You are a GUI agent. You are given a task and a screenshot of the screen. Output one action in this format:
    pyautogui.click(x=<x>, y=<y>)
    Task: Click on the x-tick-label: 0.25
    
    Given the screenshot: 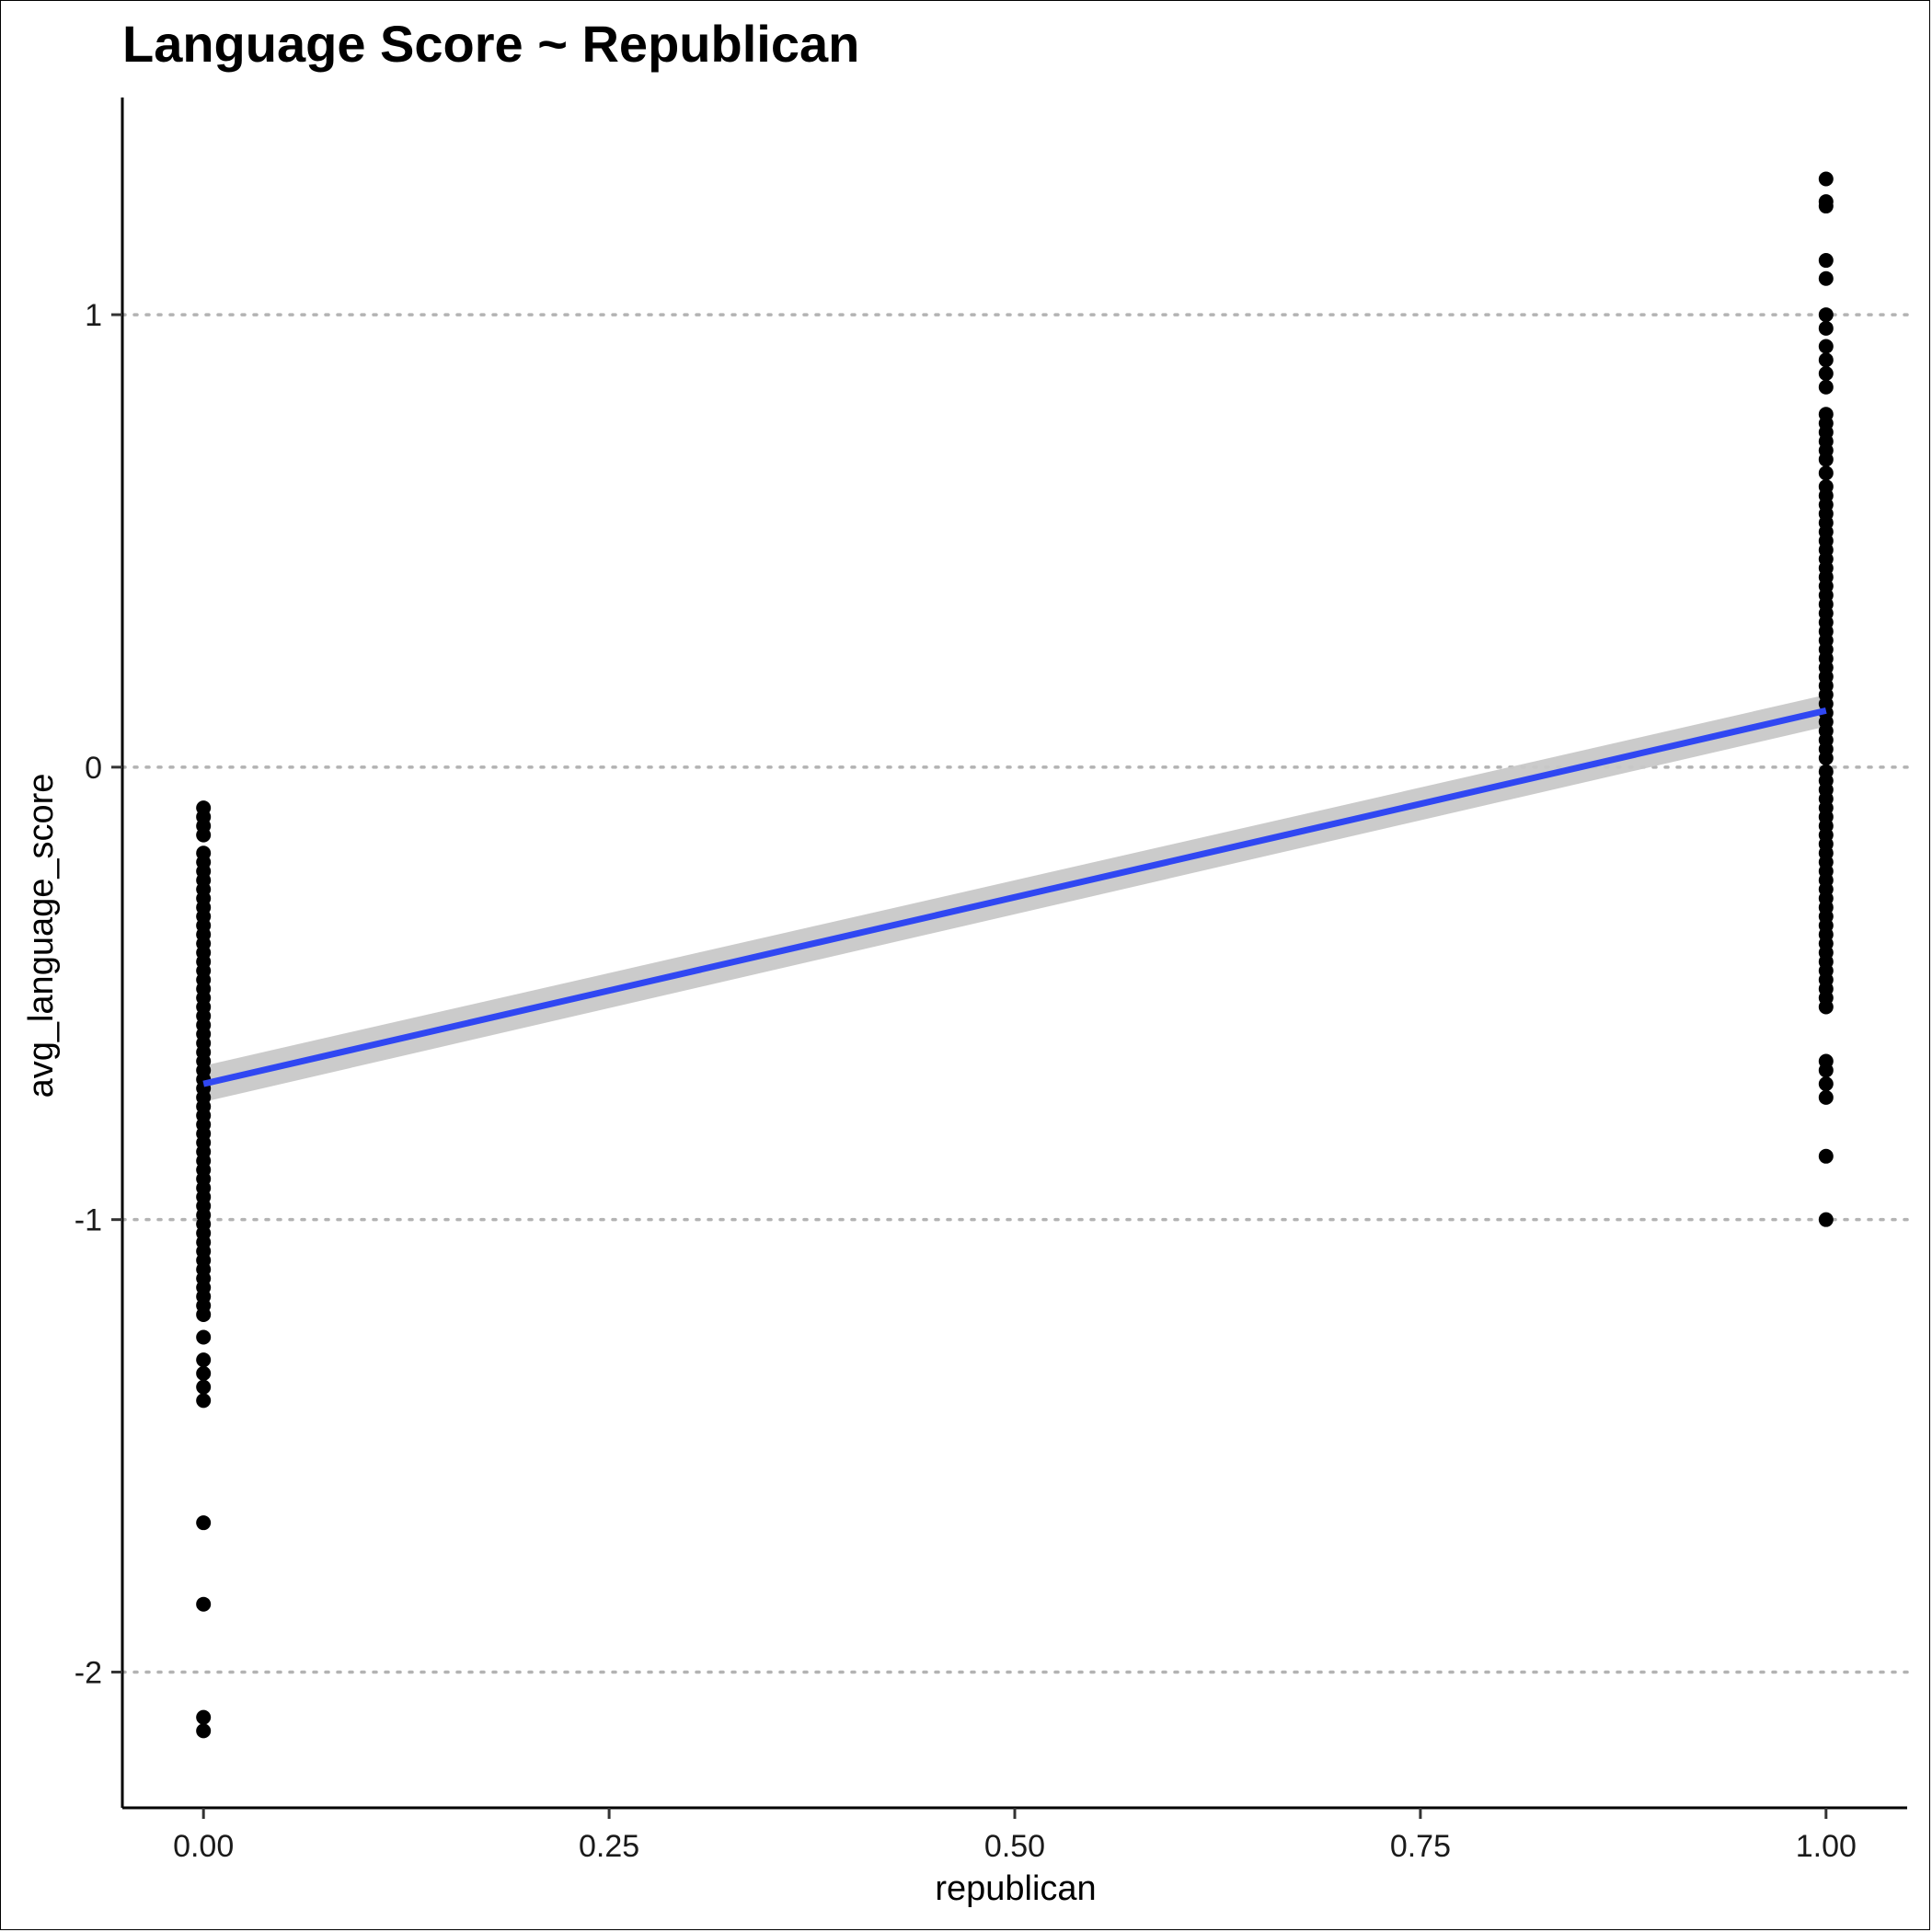 What is the action you would take?
    pyautogui.click(x=609, y=1846)
    